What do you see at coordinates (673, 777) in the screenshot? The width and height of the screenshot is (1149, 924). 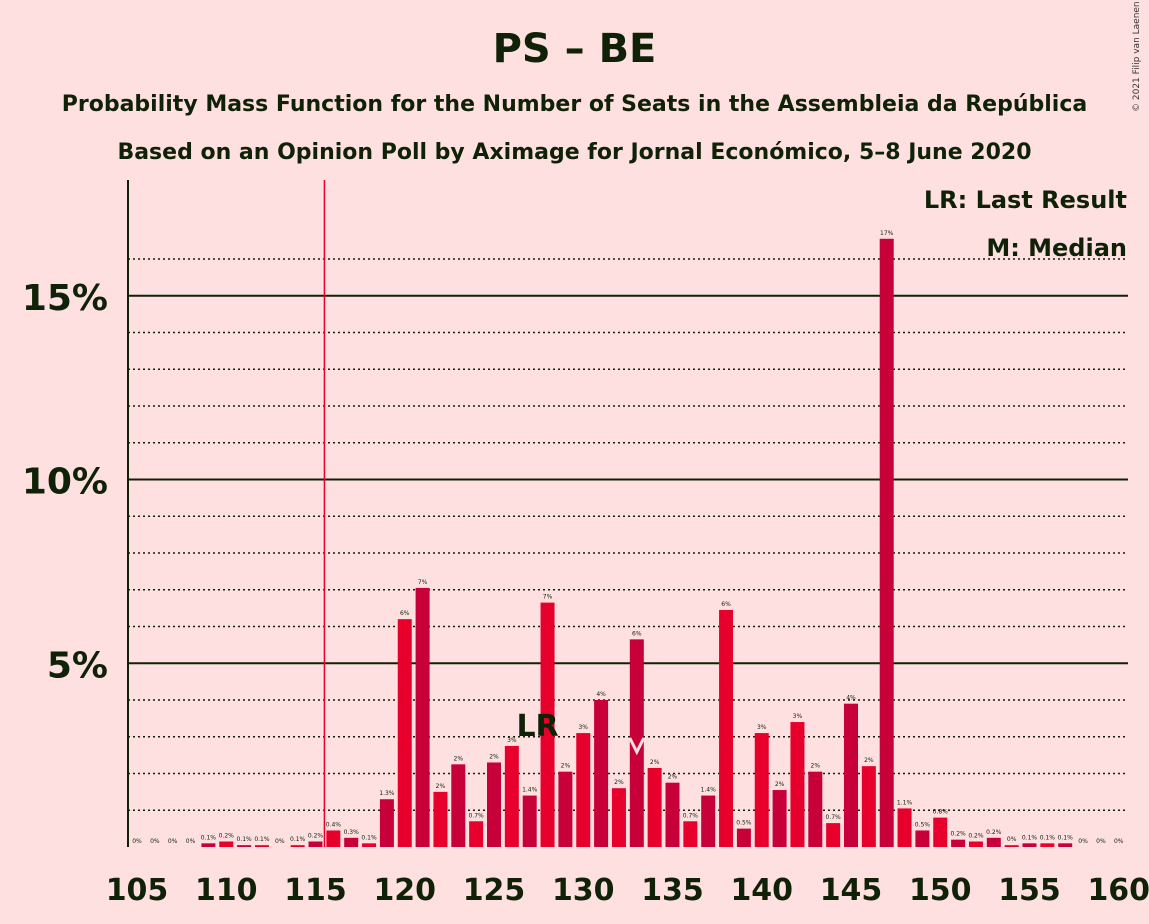 I see `bar-label-135: 2%` at bounding box center [673, 777].